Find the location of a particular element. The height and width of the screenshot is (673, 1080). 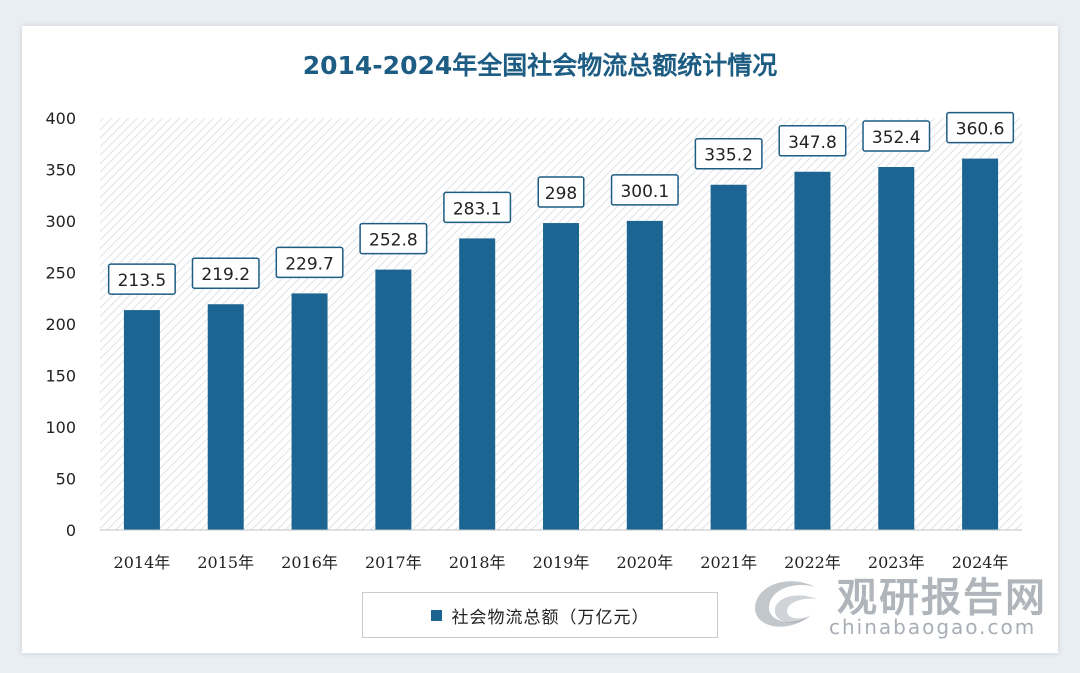

data-label: 298 is located at coordinates (561, 194).